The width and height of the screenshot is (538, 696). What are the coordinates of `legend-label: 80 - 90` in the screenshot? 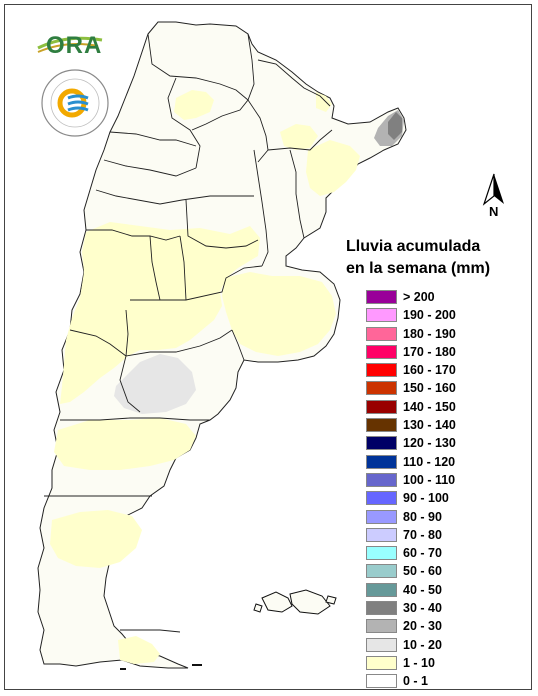 It's located at (422, 516).